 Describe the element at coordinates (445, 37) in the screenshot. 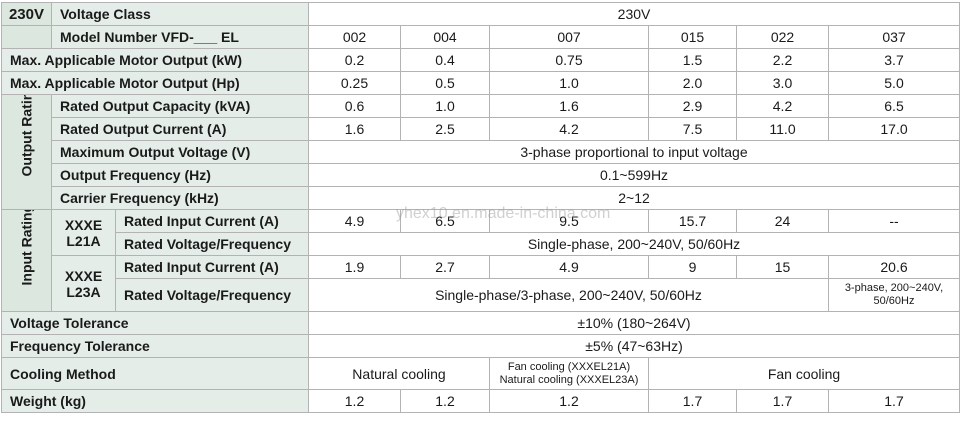

I see `table-cell: 004` at that location.